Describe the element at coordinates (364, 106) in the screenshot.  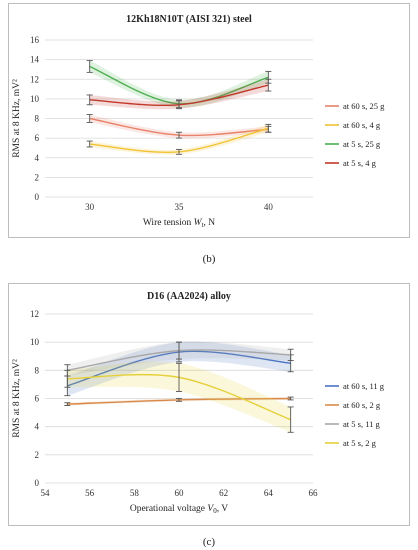
I see `chart-b-legend-label: at 60 s, 25 g` at that location.